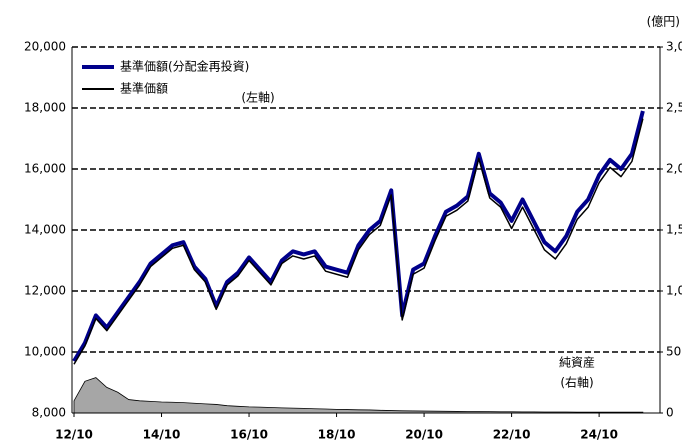 Image resolution: width=682 pixels, height=443 pixels. What do you see at coordinates (599, 435) in the screenshot?
I see `x-tick-label: 24/10` at bounding box center [599, 435].